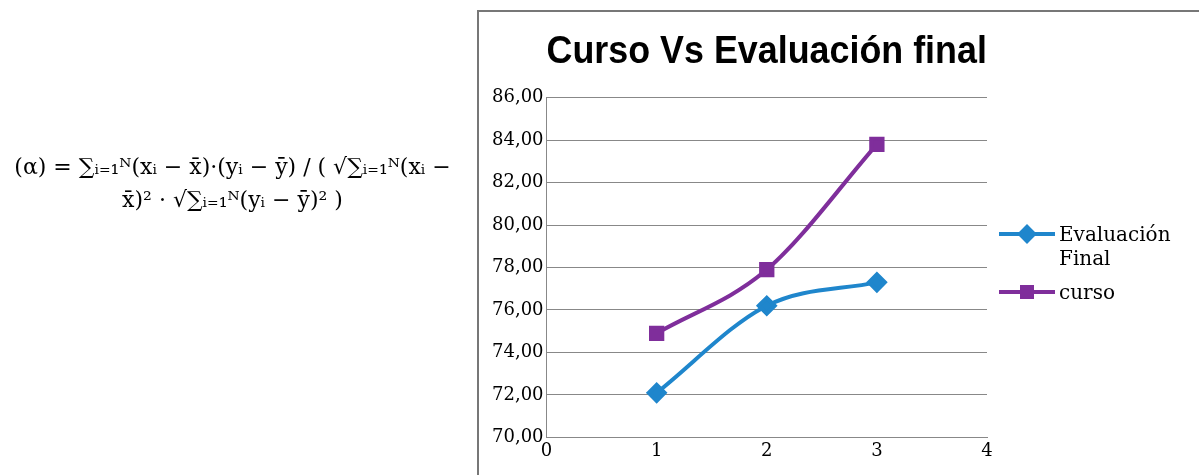 This screenshot has height=475, width=1199. Describe the element at coordinates (1115, 246) in the screenshot. I see `legend-label: Evaluación Final` at that location.